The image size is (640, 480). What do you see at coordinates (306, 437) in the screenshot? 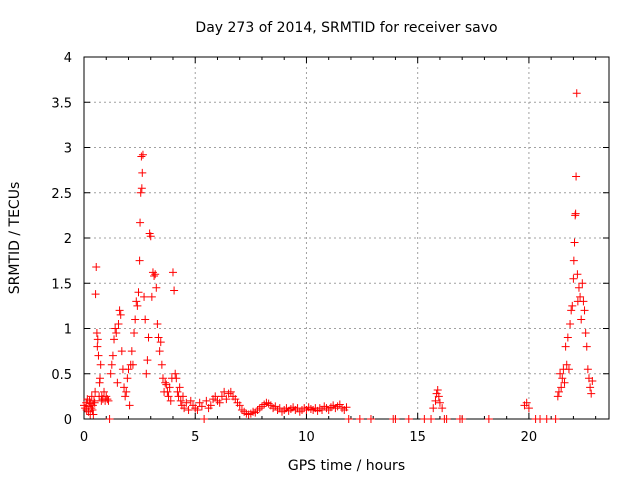
I see `x-tick-label: 10` at bounding box center [306, 437].